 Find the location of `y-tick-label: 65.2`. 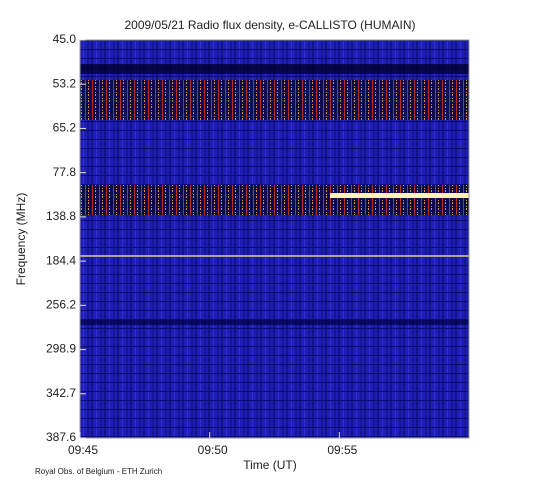

y-tick-label: 65.2 is located at coordinates (65, 128).